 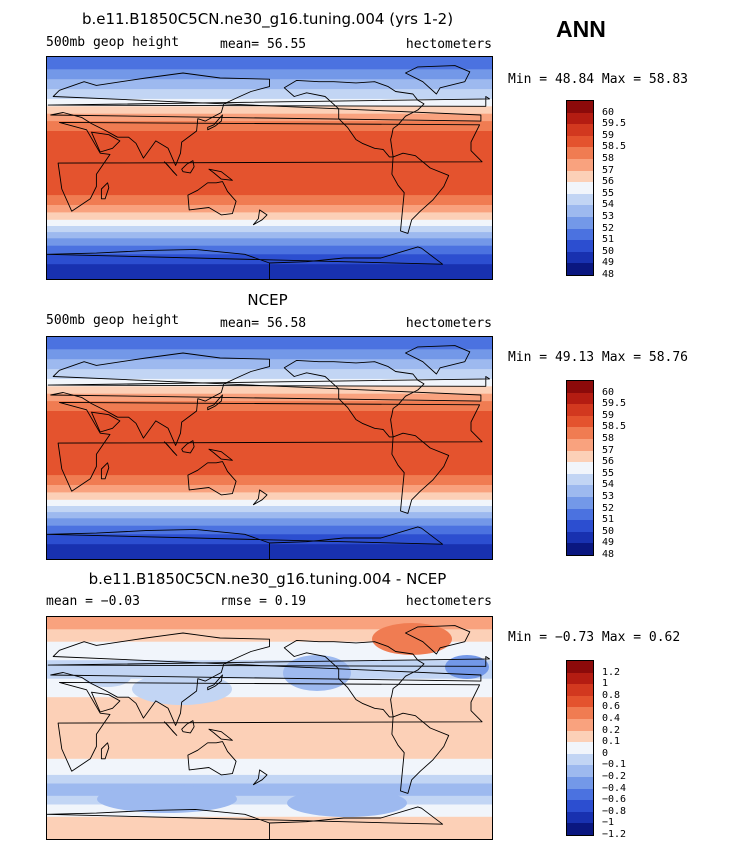 I want to click on colorbar-label: −0.4, so click(x=614, y=788).